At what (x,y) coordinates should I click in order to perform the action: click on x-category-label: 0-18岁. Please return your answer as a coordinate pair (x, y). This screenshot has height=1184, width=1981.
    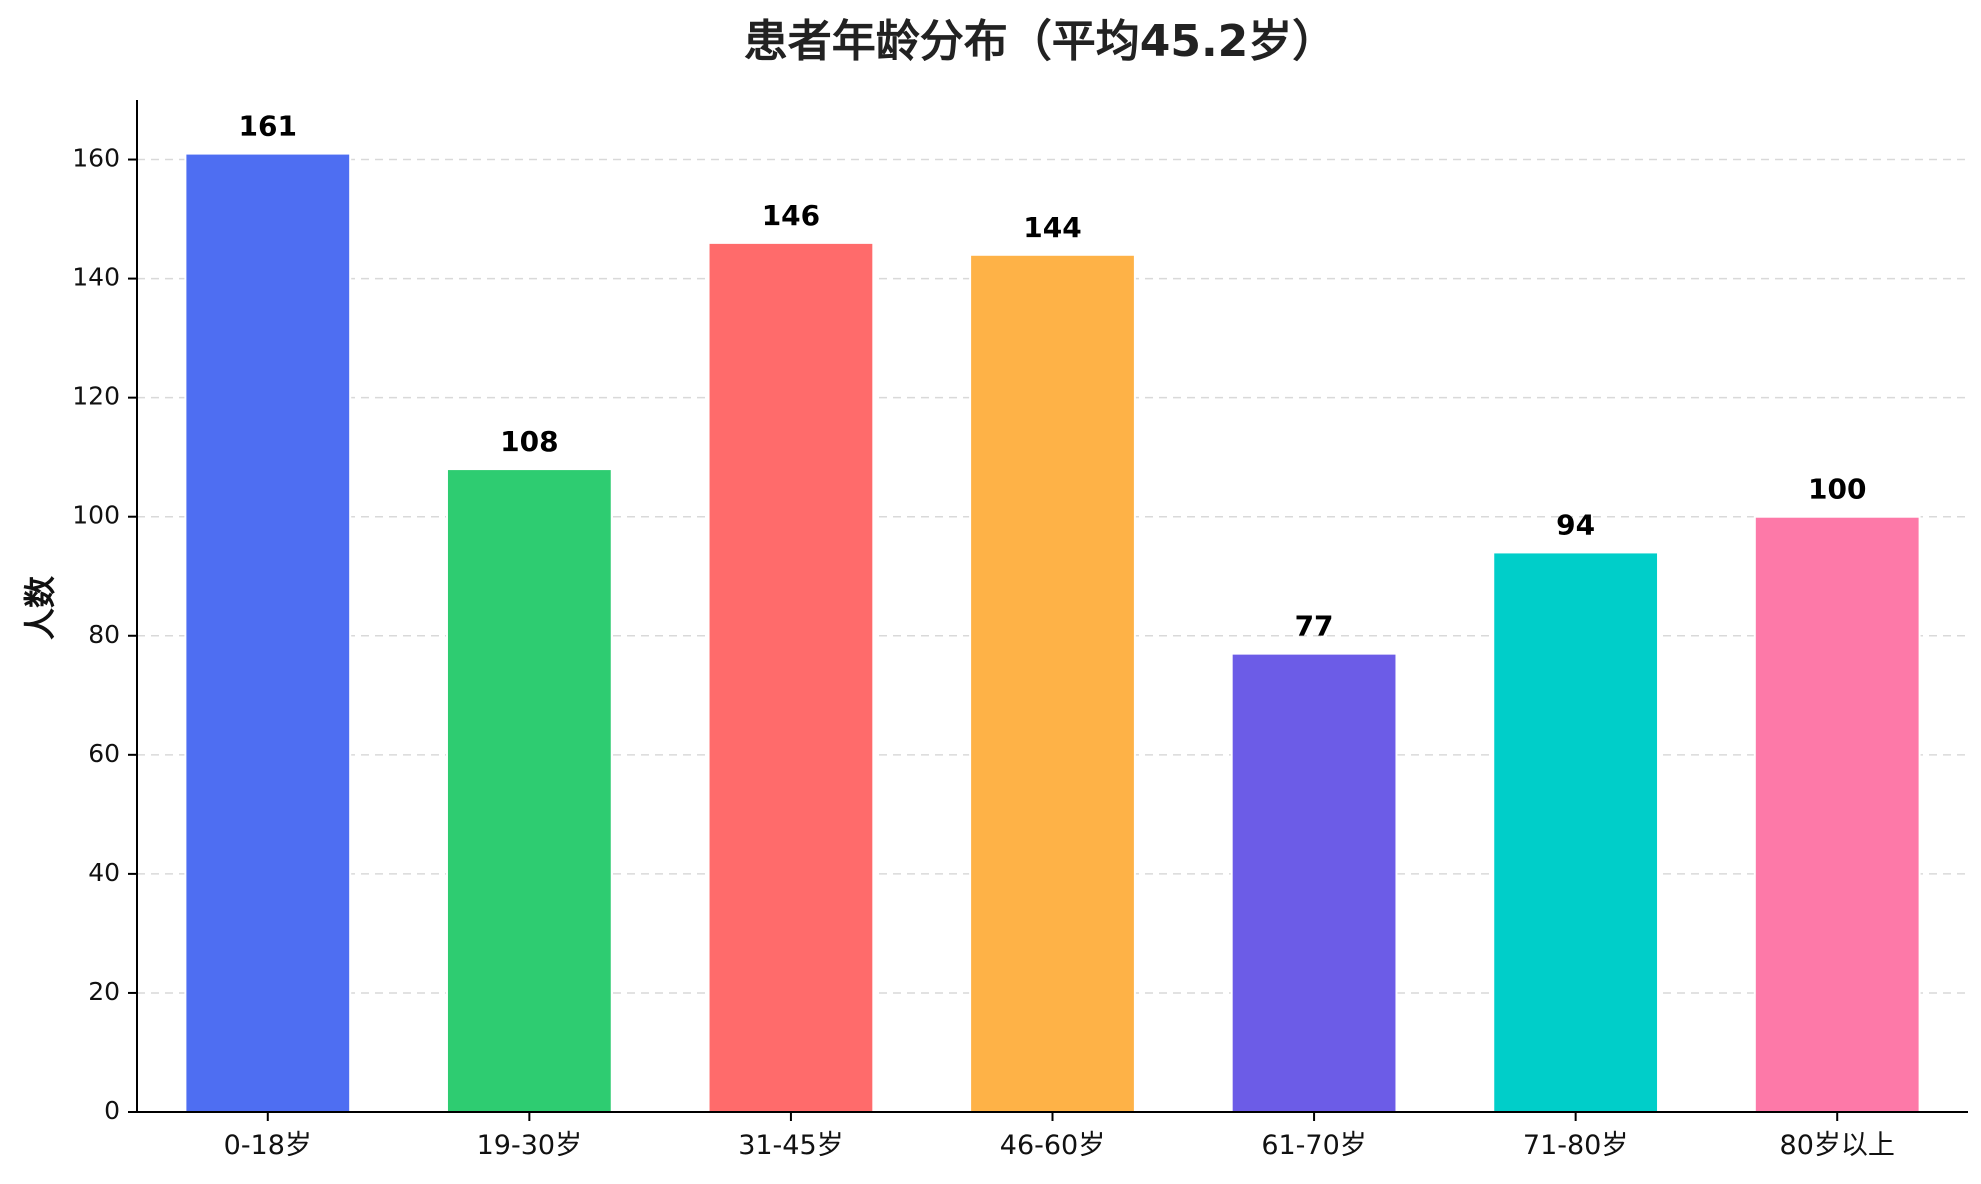
    Looking at the image, I should click on (268, 1145).